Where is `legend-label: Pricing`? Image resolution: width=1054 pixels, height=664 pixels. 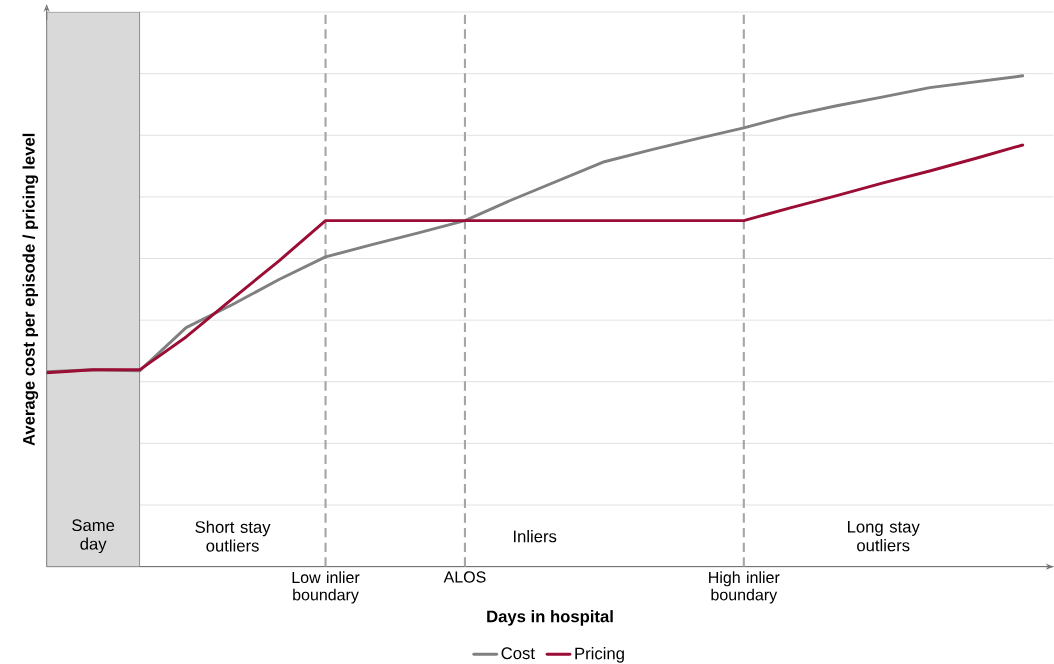
legend-label: Pricing is located at coordinates (599, 655).